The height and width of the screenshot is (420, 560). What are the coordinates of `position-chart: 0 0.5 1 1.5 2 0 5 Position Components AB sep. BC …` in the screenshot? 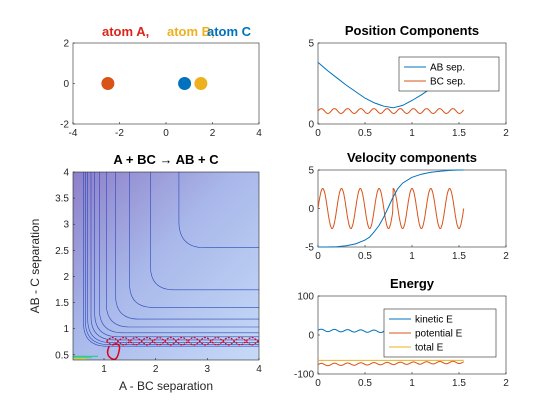 It's located at (408, 81).